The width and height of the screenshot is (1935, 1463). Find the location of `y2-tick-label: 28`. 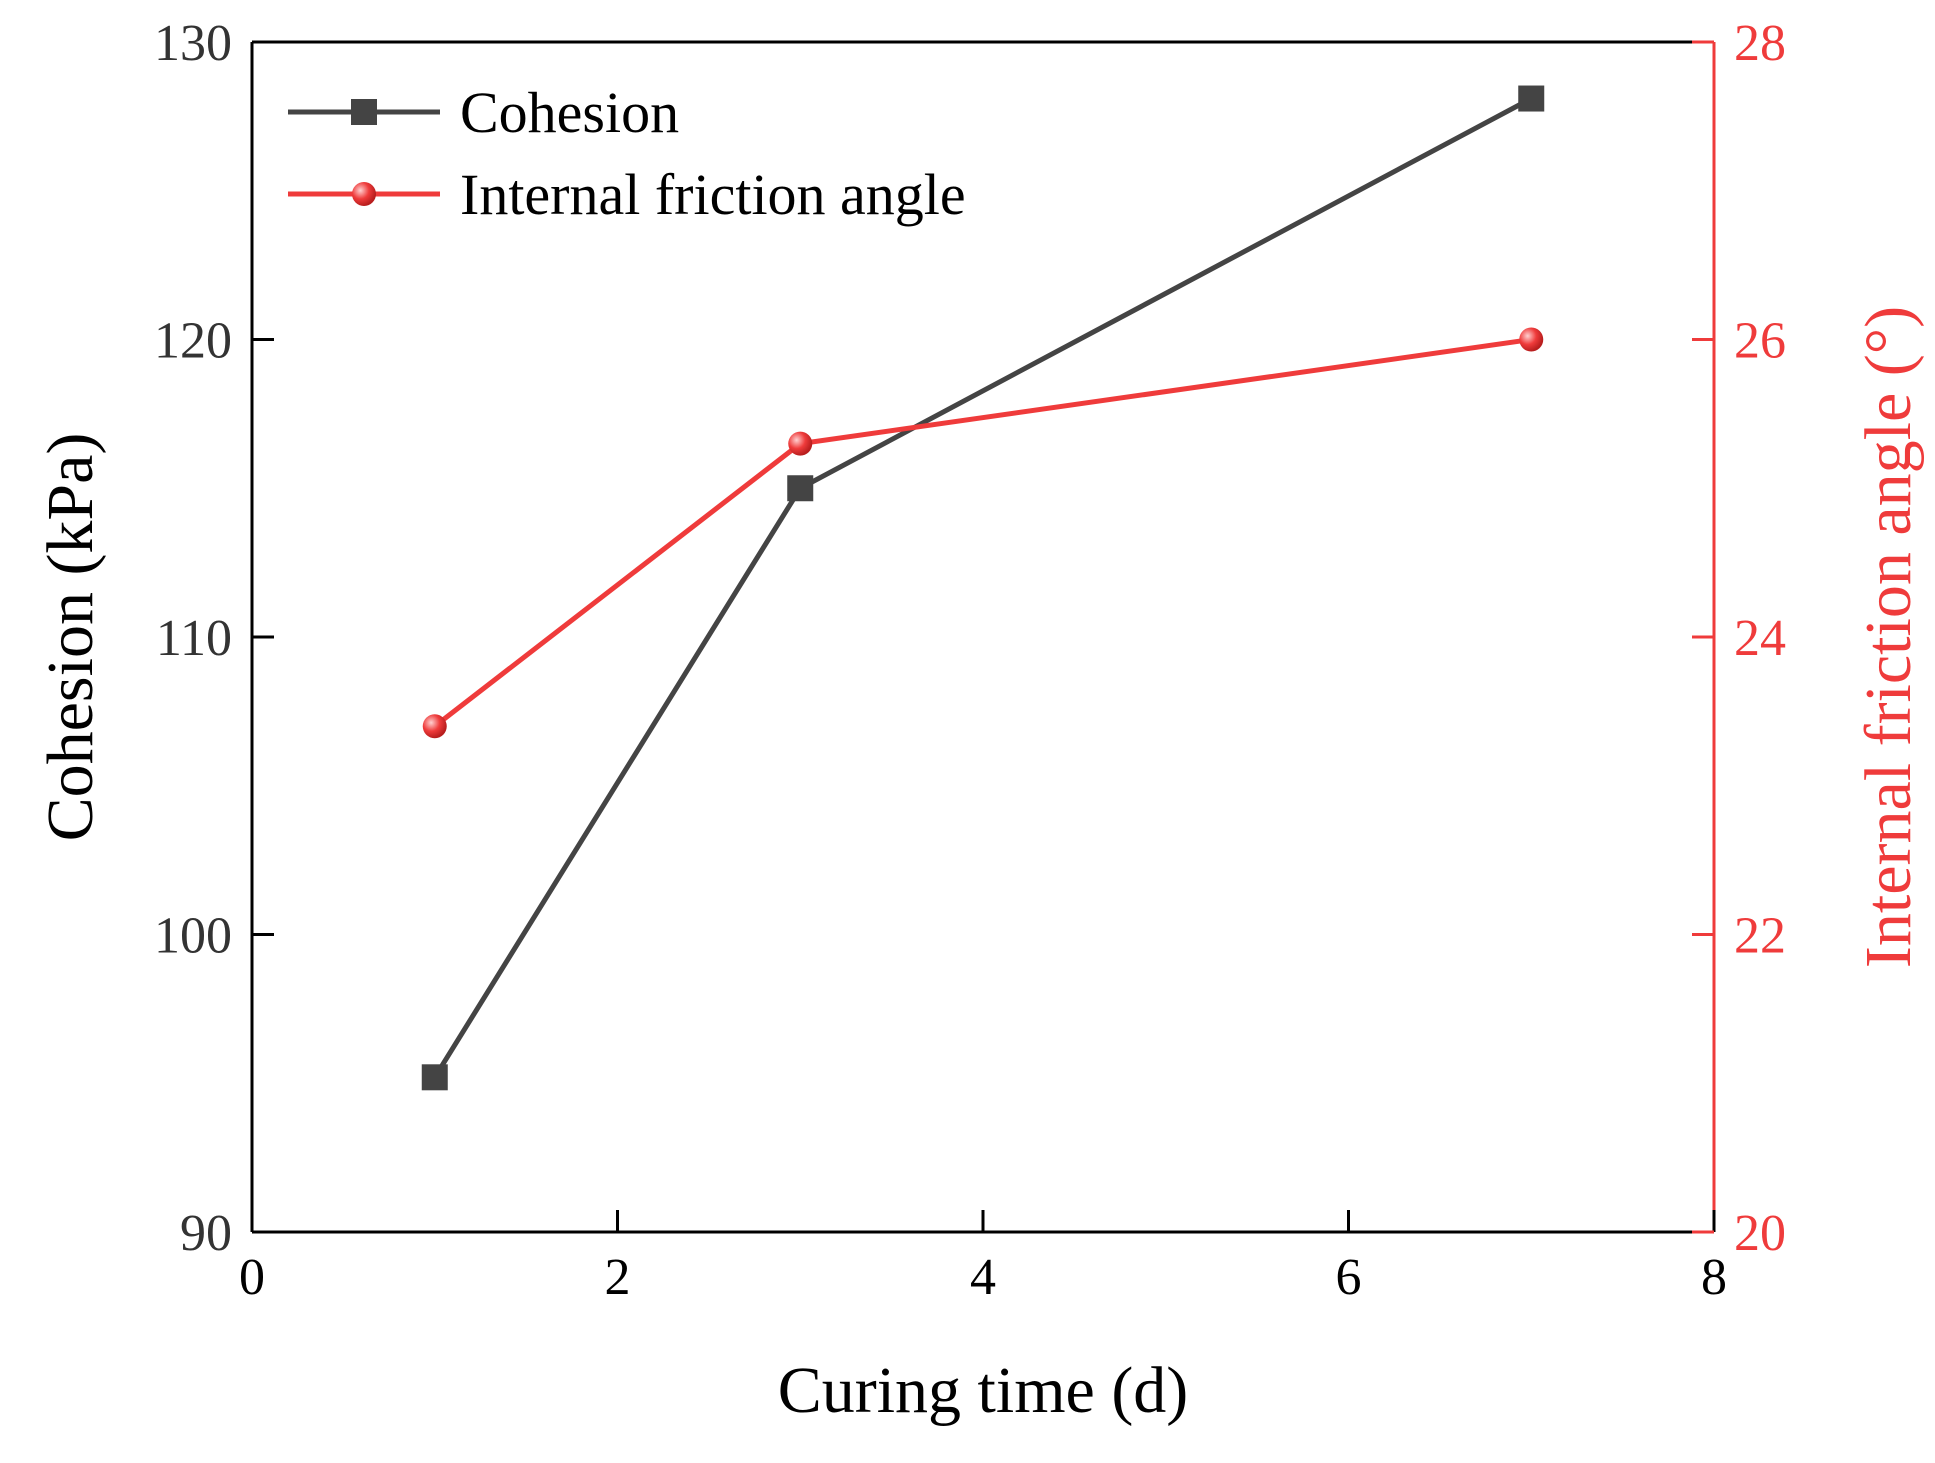

y2-tick-label: 28 is located at coordinates (1760, 43).